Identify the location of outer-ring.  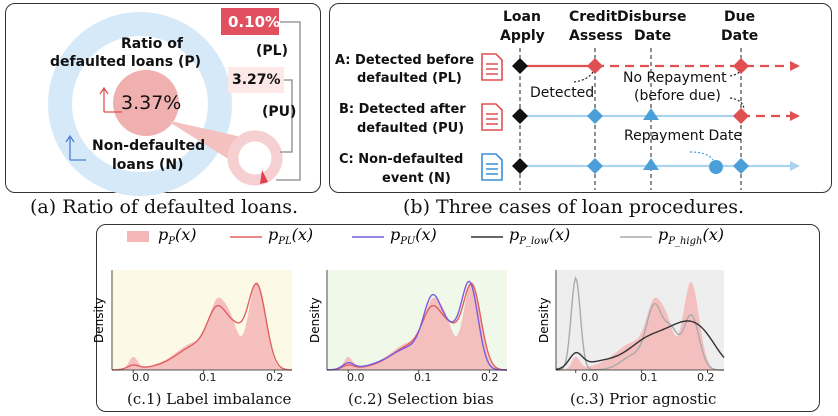
(140, 104).